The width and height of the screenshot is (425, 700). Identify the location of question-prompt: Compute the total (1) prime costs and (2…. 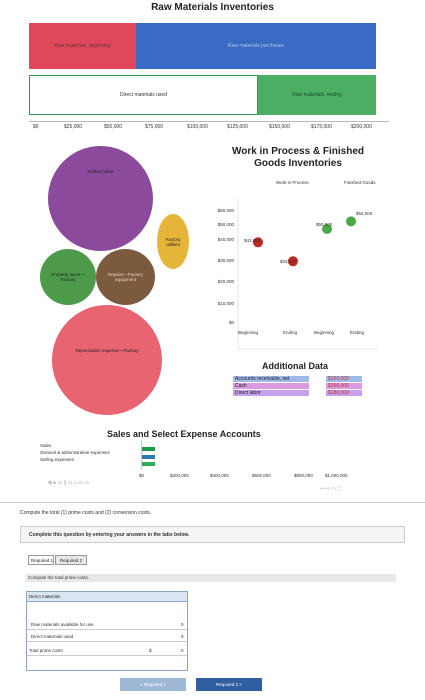
(86, 513).